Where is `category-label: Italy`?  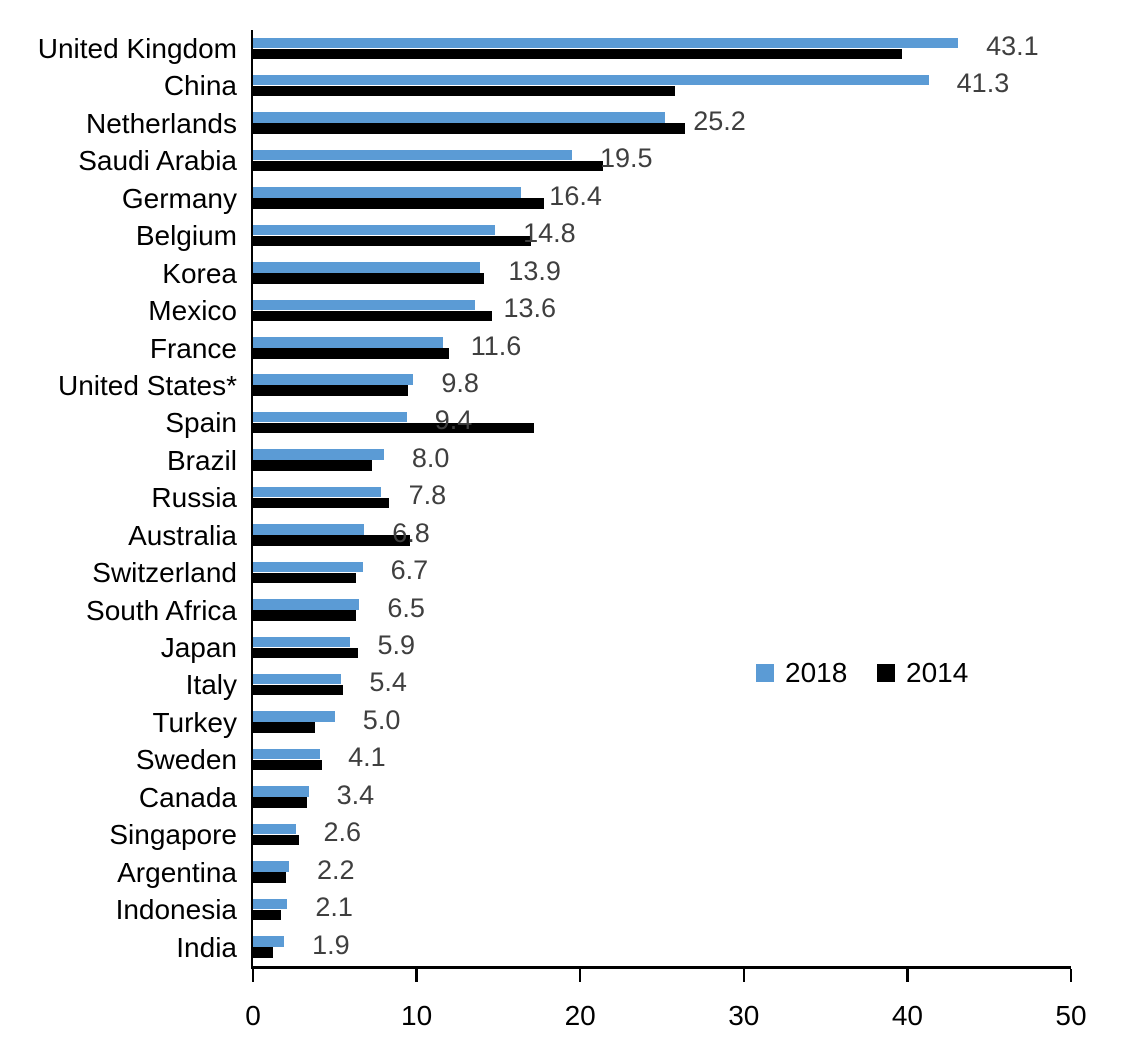
category-label: Italy is located at coordinates (211, 685).